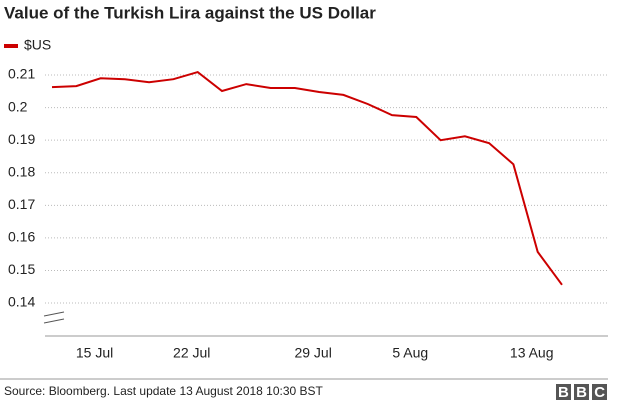  I want to click on legend-swatch, so click(11, 46).